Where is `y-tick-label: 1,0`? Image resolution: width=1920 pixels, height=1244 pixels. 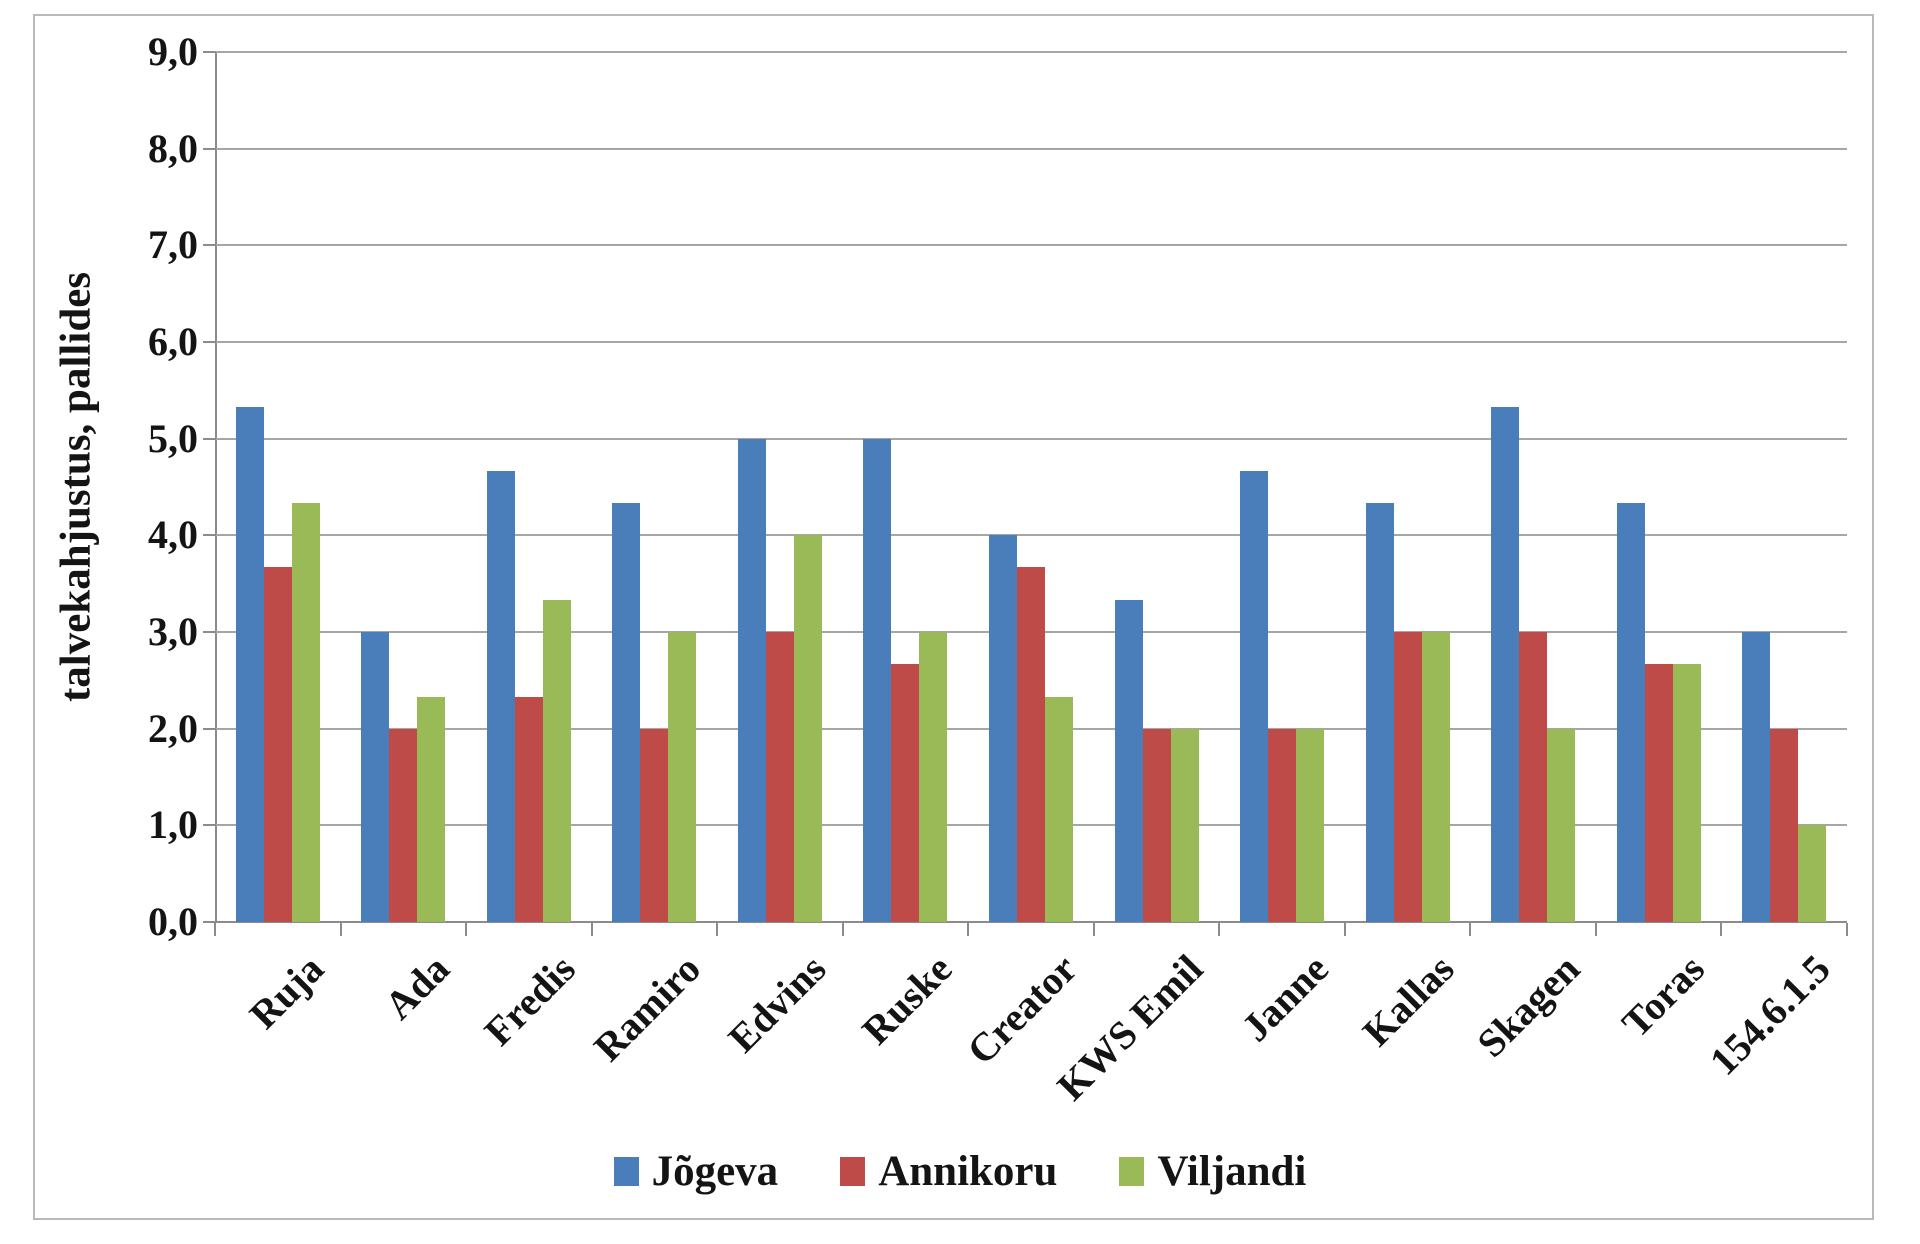
y-tick-label: 1,0 is located at coordinates (173, 825).